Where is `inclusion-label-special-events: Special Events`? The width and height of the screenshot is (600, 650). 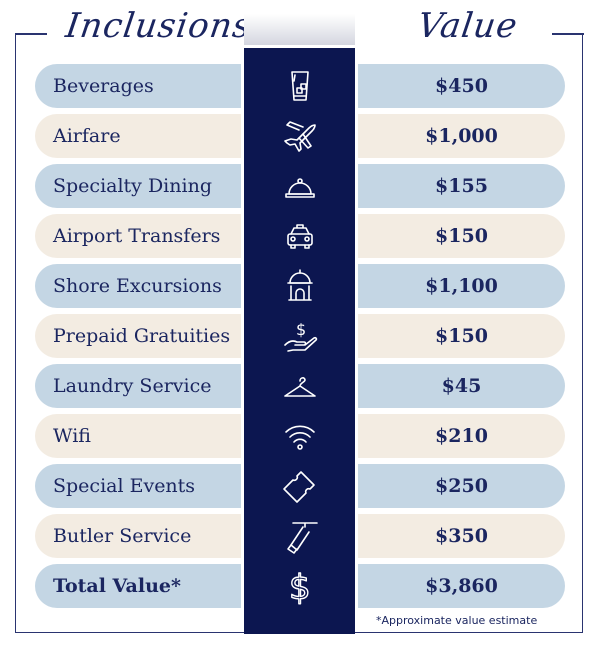
inclusion-label-special-events: Special Events is located at coordinates (138, 486).